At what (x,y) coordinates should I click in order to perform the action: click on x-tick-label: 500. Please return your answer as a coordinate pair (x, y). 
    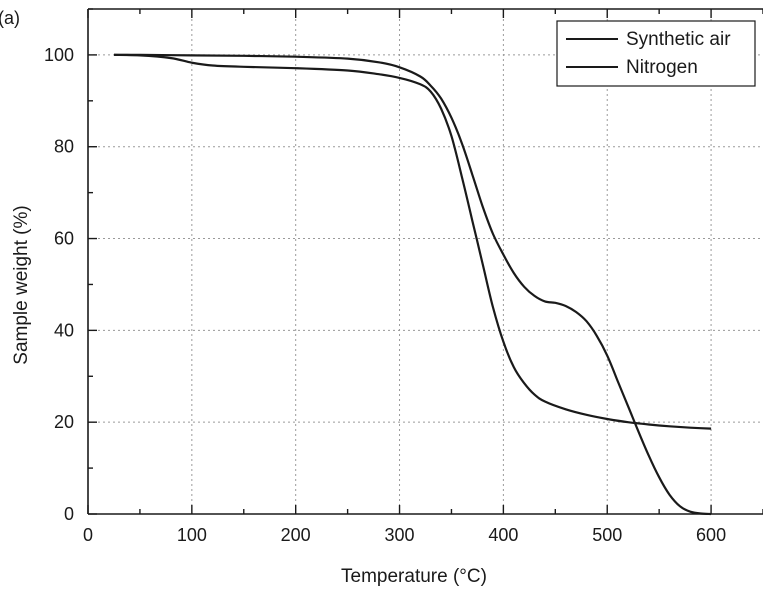
    Looking at the image, I should click on (607, 535).